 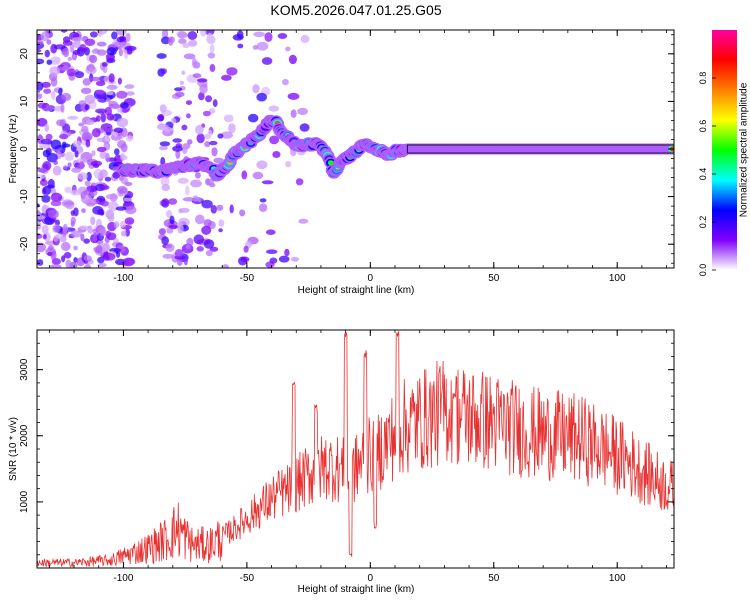 What do you see at coordinates (703, 222) in the screenshot?
I see `colorbar-tick-label: 0.2` at bounding box center [703, 222].